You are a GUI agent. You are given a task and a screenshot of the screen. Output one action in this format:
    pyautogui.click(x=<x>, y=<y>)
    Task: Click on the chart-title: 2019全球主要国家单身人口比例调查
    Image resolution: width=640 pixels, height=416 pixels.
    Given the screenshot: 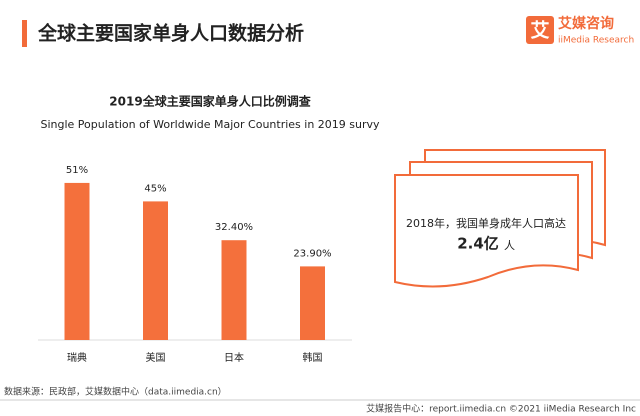 What is the action you would take?
    pyautogui.click(x=210, y=101)
    